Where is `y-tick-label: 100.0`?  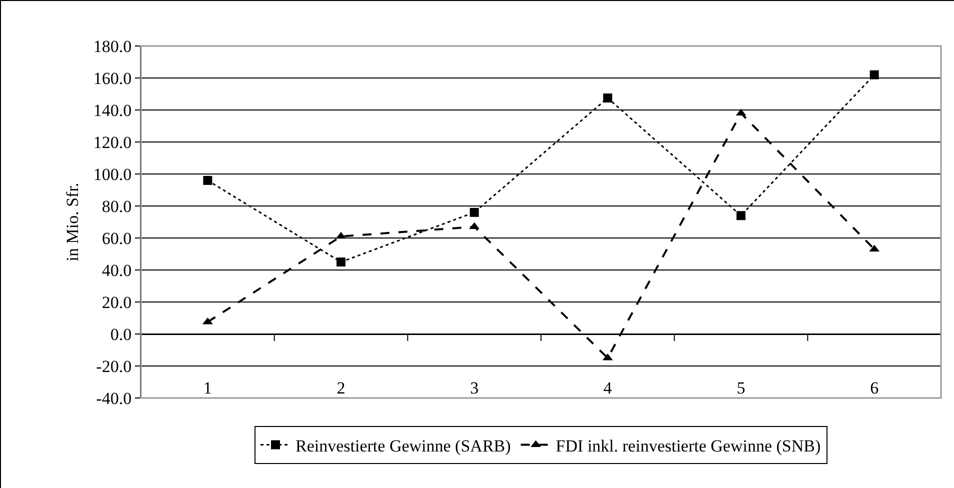
y-tick-label: 100.0 is located at coordinates (112, 174).